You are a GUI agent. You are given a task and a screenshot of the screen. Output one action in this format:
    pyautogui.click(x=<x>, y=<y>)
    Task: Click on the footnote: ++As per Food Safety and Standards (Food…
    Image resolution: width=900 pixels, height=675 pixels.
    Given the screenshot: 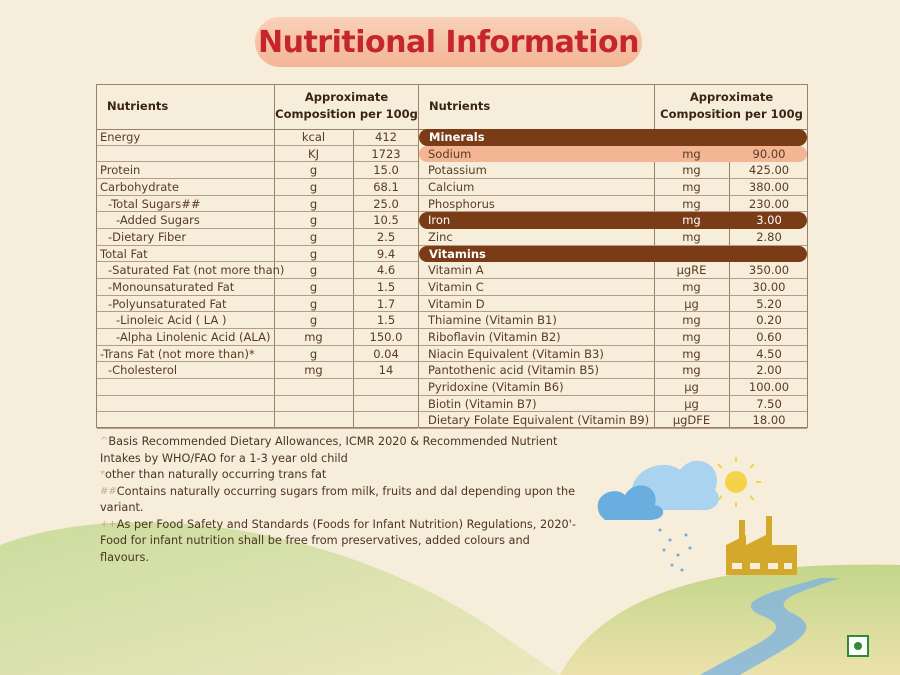 What is the action you would take?
    pyautogui.click(x=340, y=542)
    